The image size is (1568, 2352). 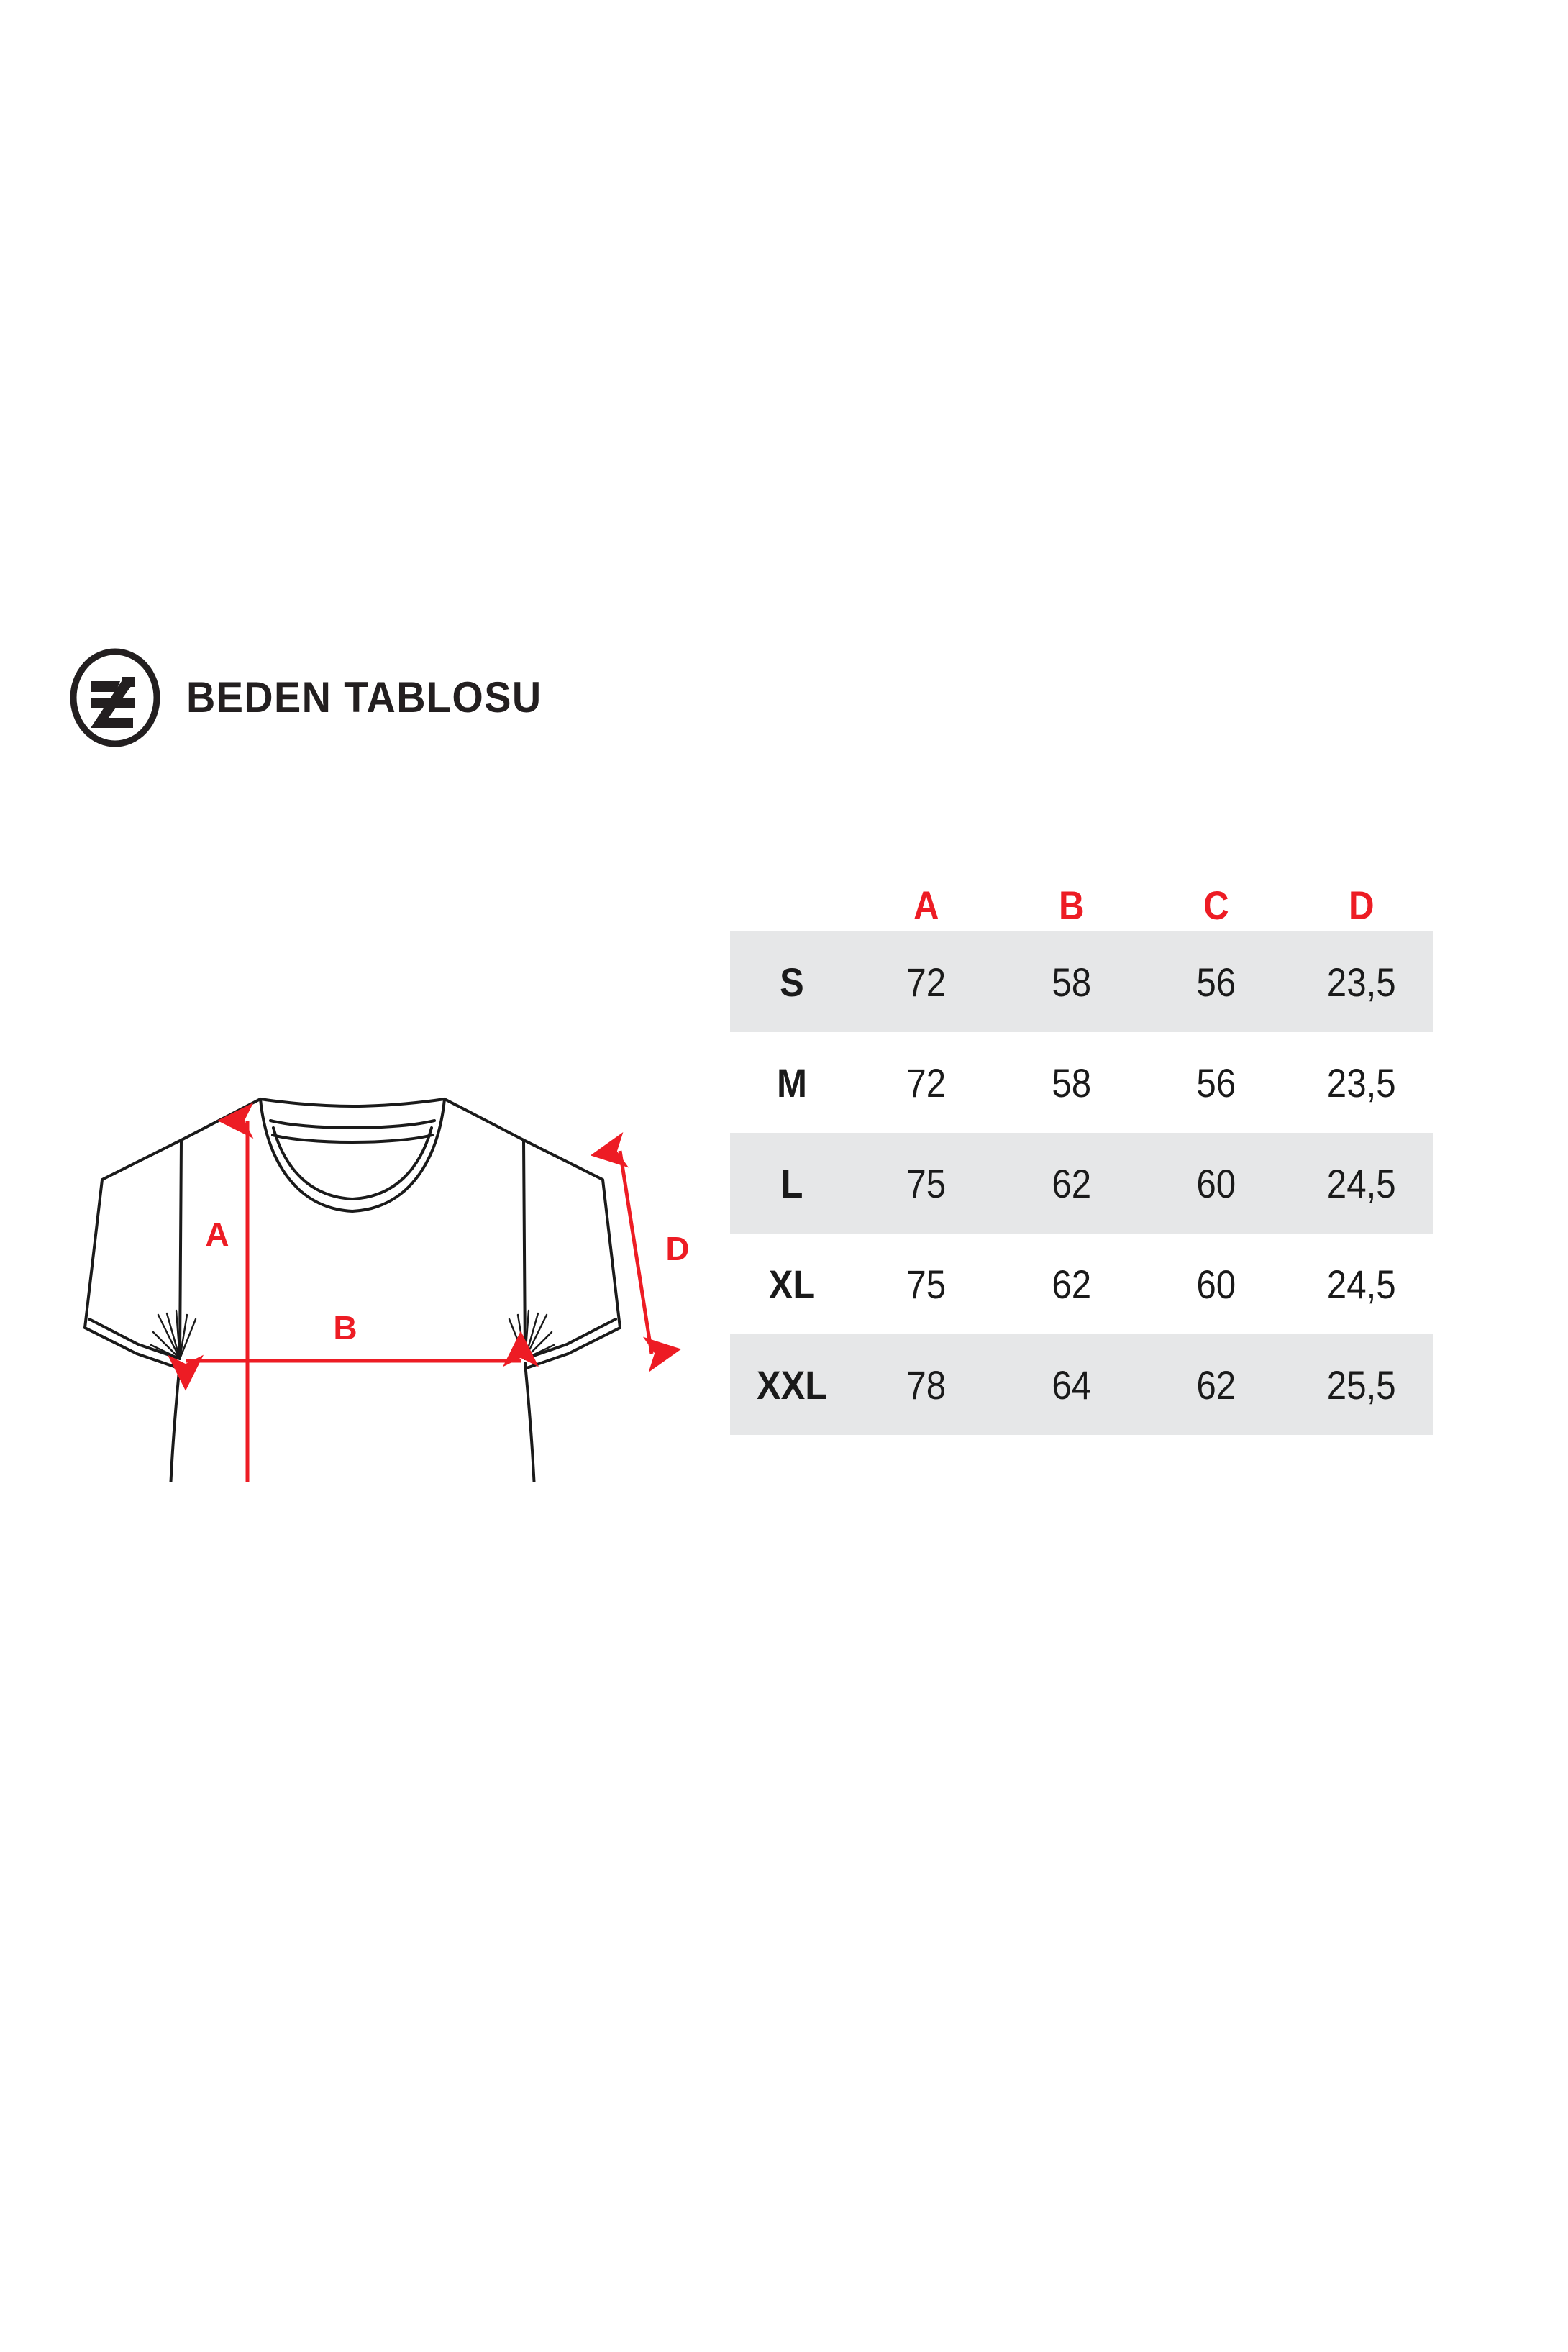 What do you see at coordinates (927, 1385) in the screenshot?
I see `cell-a: 78` at bounding box center [927, 1385].